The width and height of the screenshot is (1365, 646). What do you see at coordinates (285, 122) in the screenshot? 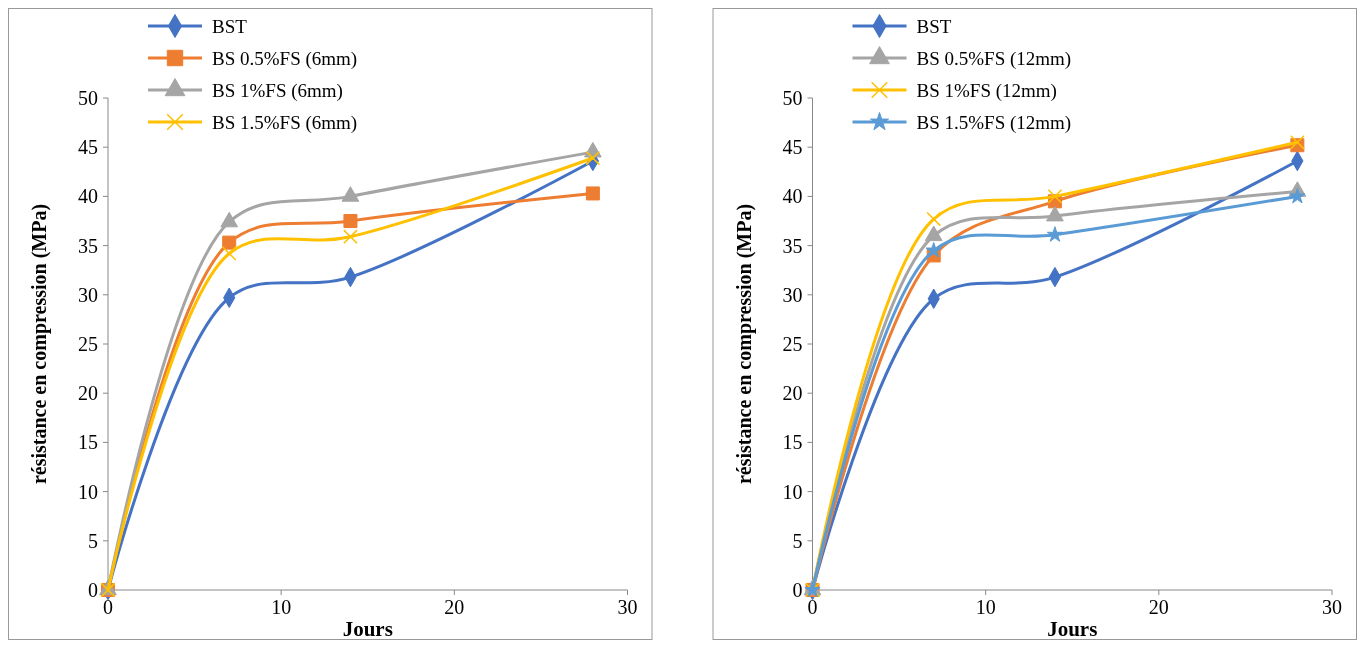
I see `legend-label: BS 1.5%FS (6mm)` at bounding box center [285, 122].